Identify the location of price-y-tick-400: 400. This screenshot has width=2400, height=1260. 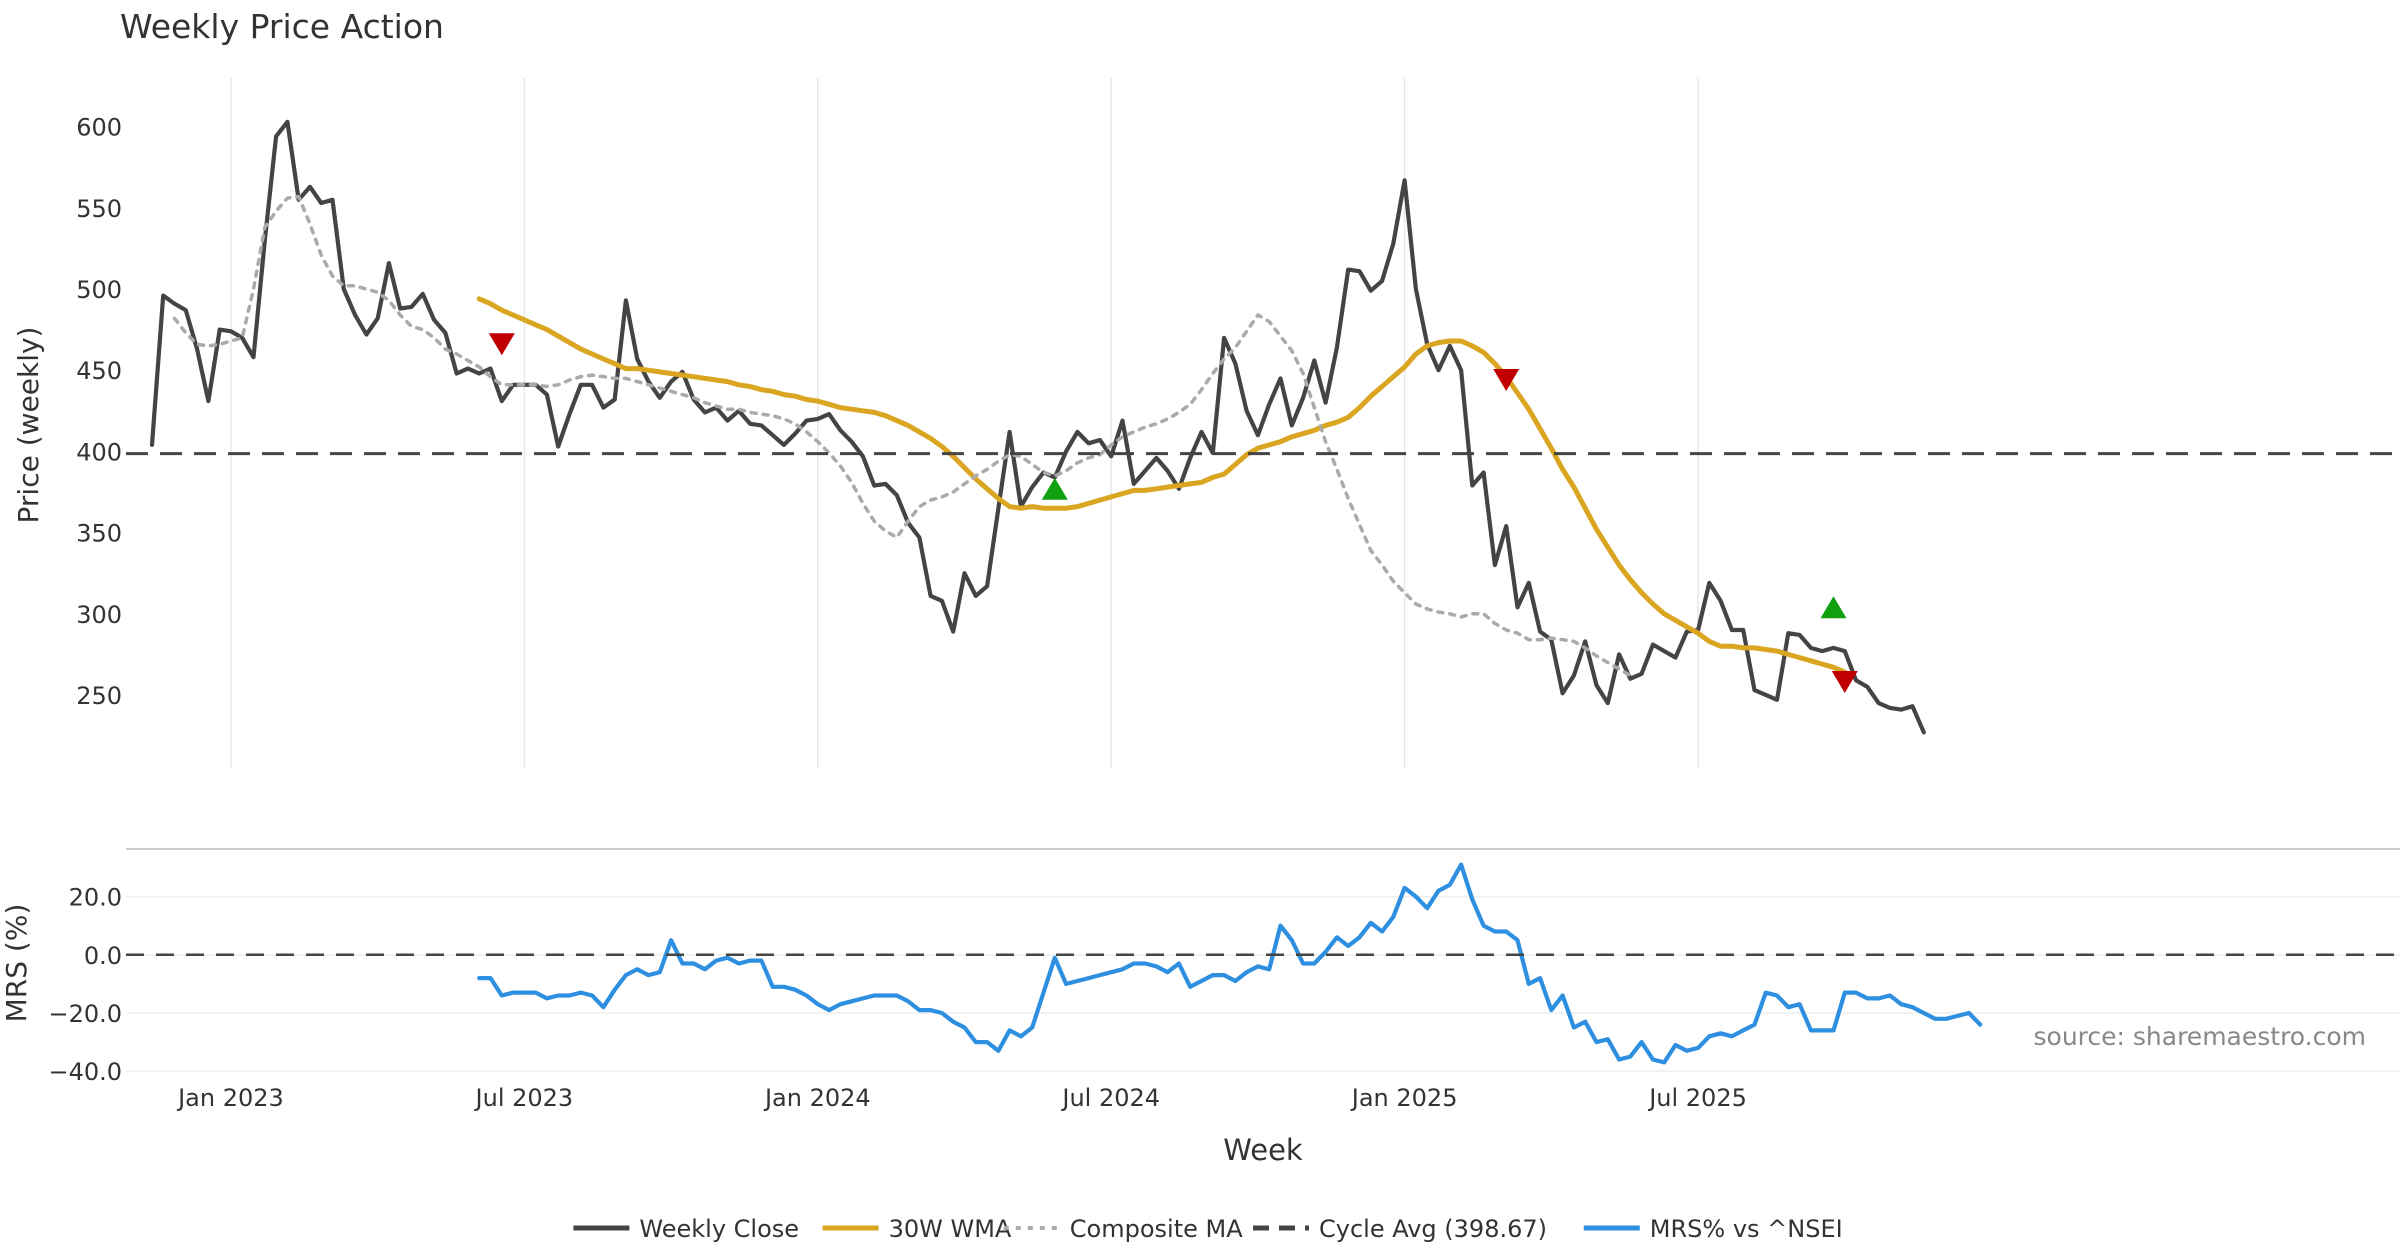
(99, 452).